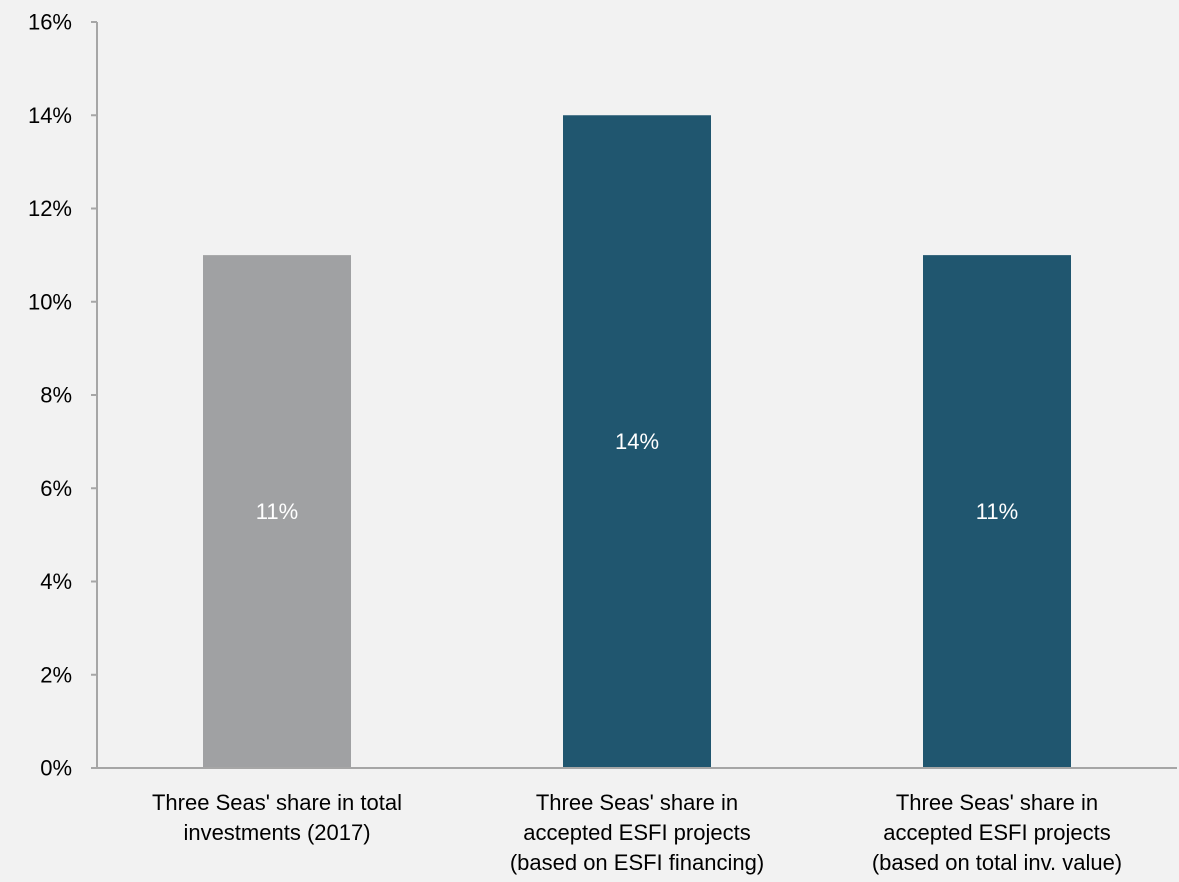 The width and height of the screenshot is (1179, 882). What do you see at coordinates (50, 22) in the screenshot?
I see `y-tick-label: 16%` at bounding box center [50, 22].